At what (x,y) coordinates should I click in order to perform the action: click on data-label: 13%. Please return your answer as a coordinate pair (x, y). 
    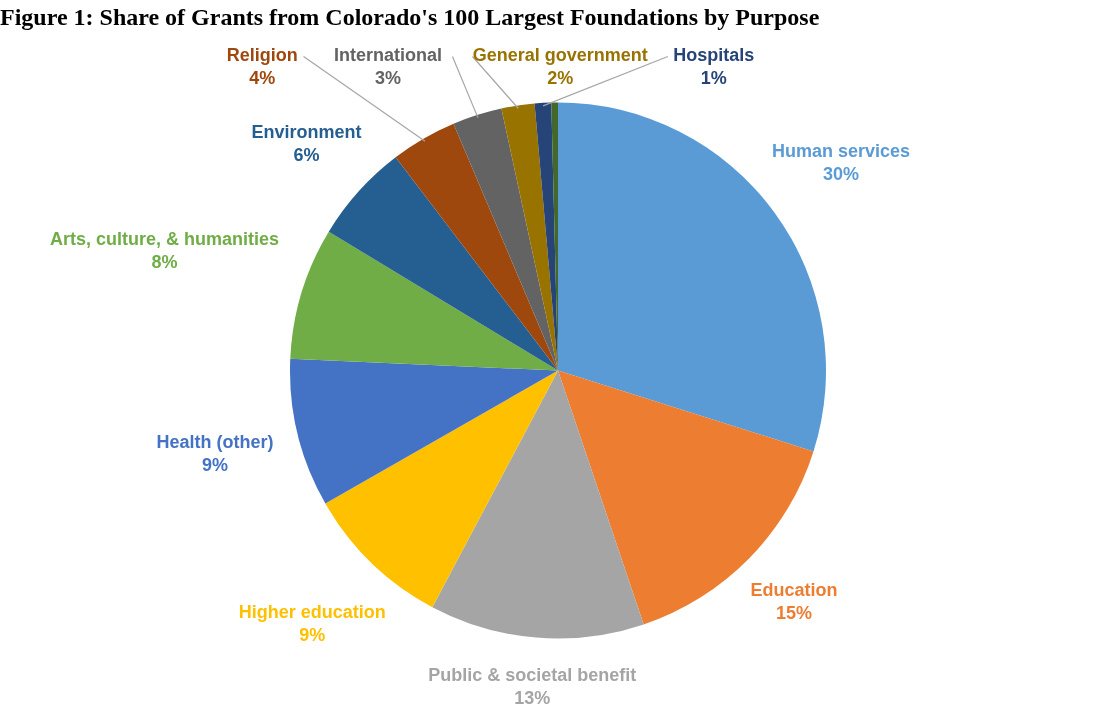
    Looking at the image, I should click on (532, 697).